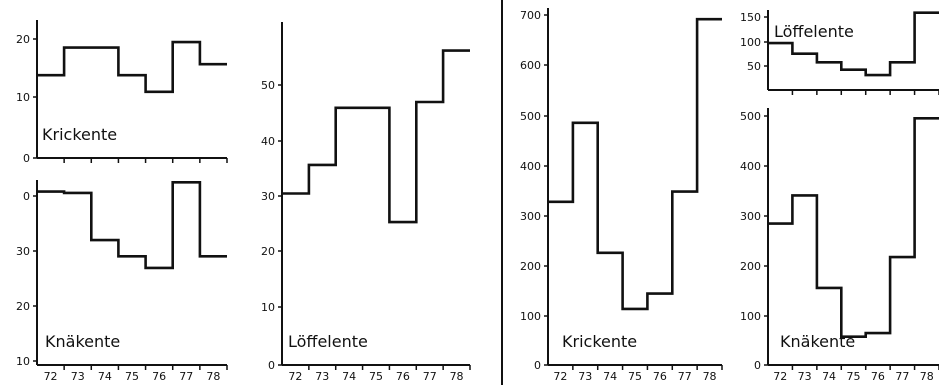 This screenshot has width=939, height=385. I want to click on panel-knaekente-small: 0 30 20 10 72 73 74 75 76 77 78 Knäkente, so click(122, 281).